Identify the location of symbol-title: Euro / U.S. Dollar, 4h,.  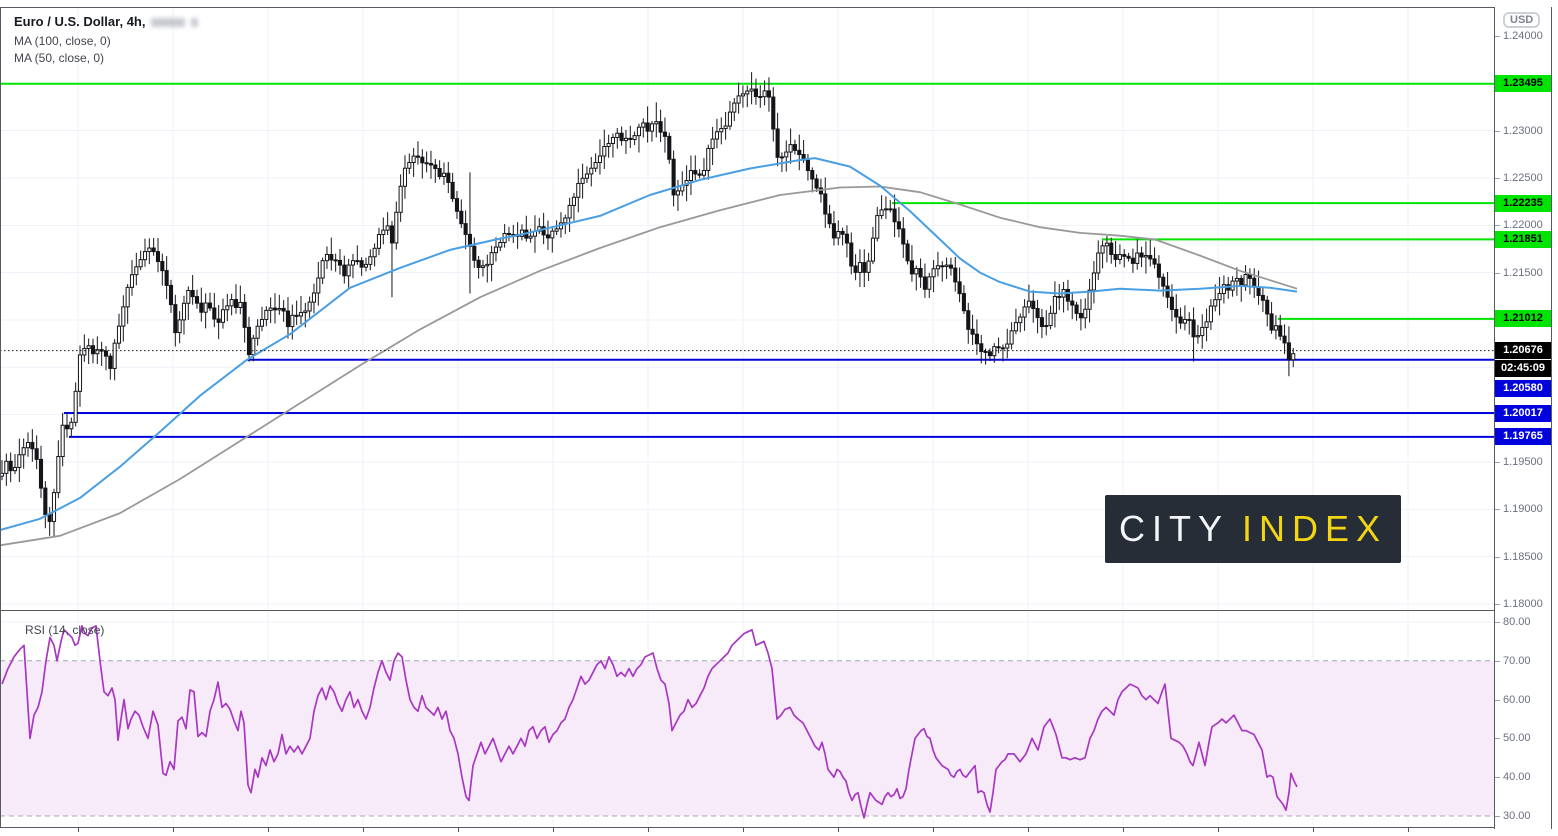
(80, 21).